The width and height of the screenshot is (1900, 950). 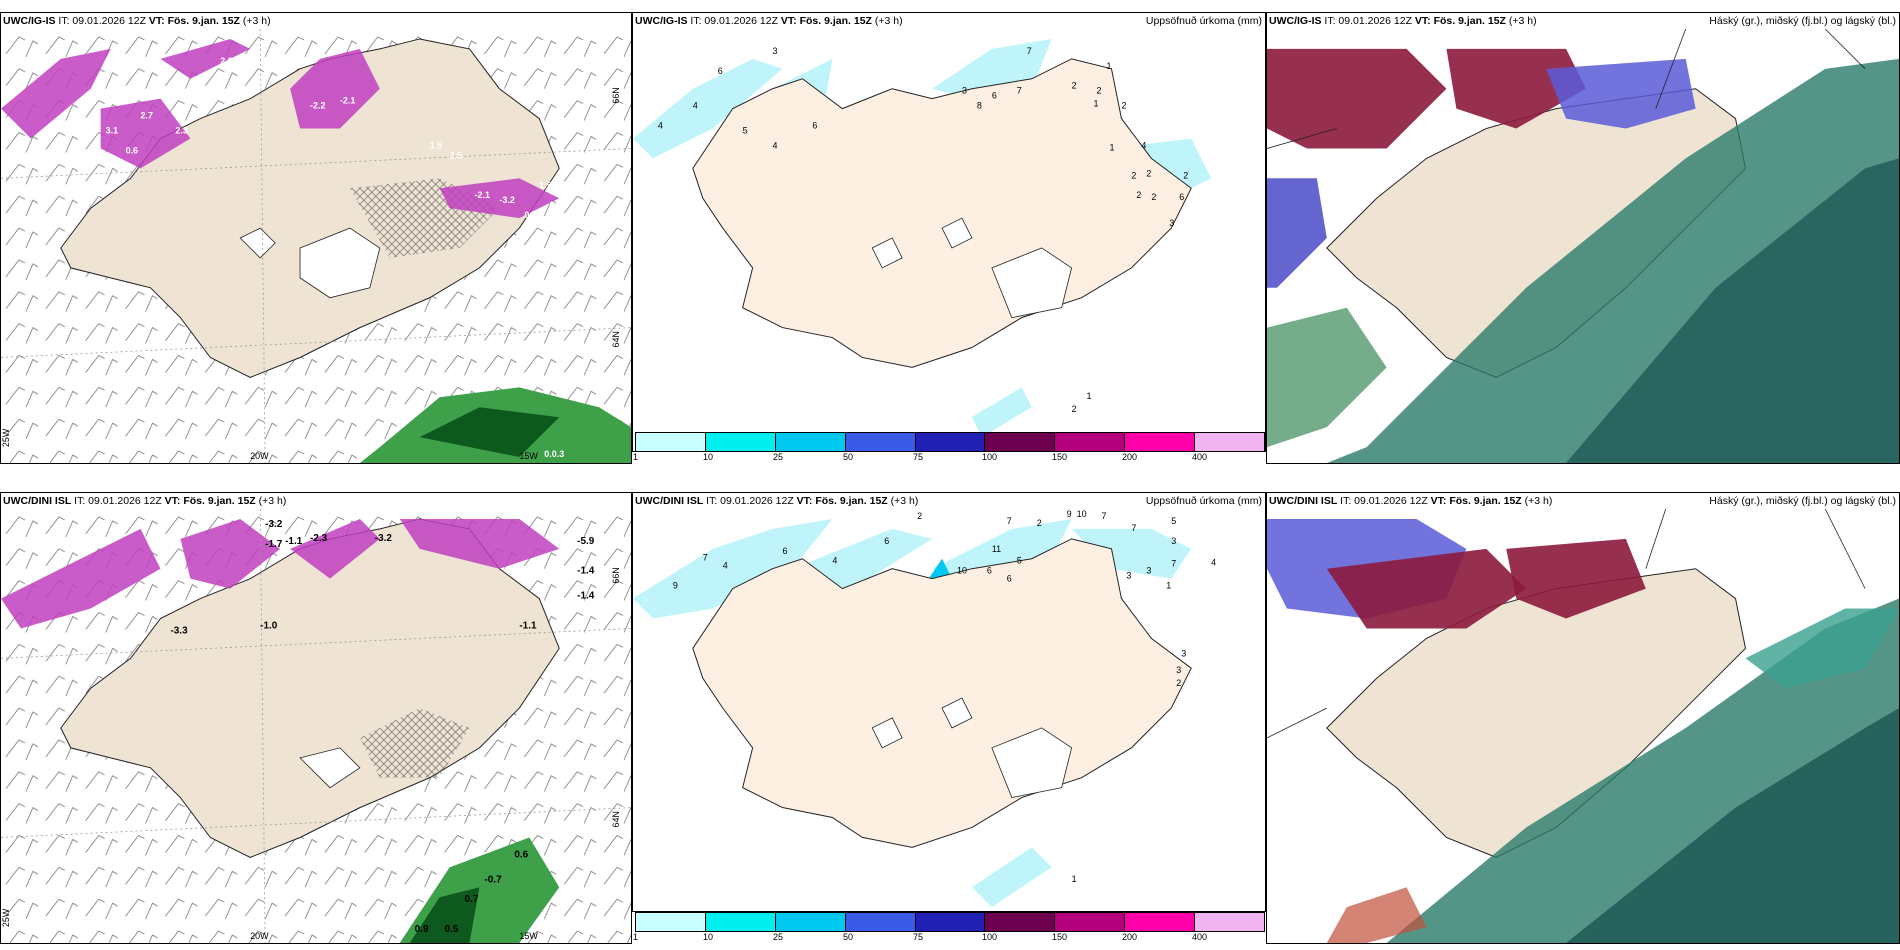 I want to click on lon-label: 20W, so click(x=259, y=936).